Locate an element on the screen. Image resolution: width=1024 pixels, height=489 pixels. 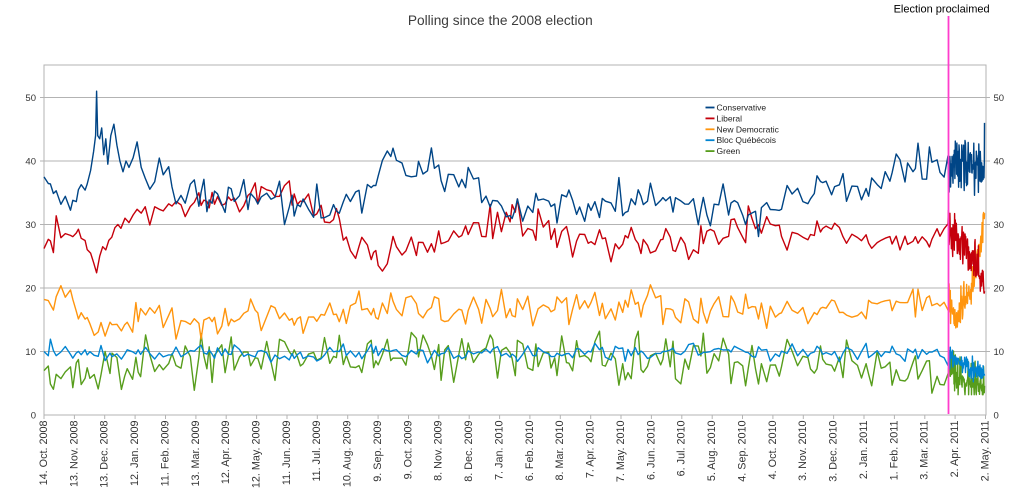
svg-text: 3. Mar. 2011 is located at coordinates (925, 450).